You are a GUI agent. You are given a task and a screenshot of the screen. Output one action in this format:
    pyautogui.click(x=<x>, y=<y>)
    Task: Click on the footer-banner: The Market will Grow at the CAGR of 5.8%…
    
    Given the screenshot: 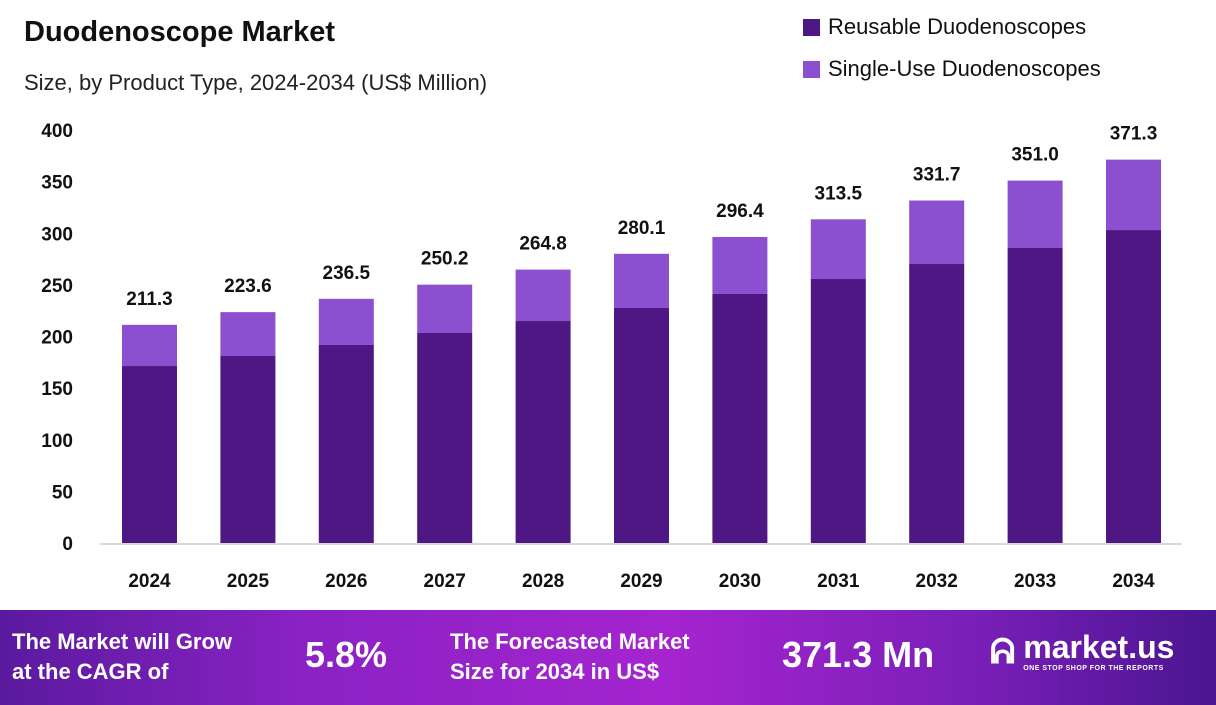 What is the action you would take?
    pyautogui.click(x=608, y=657)
    